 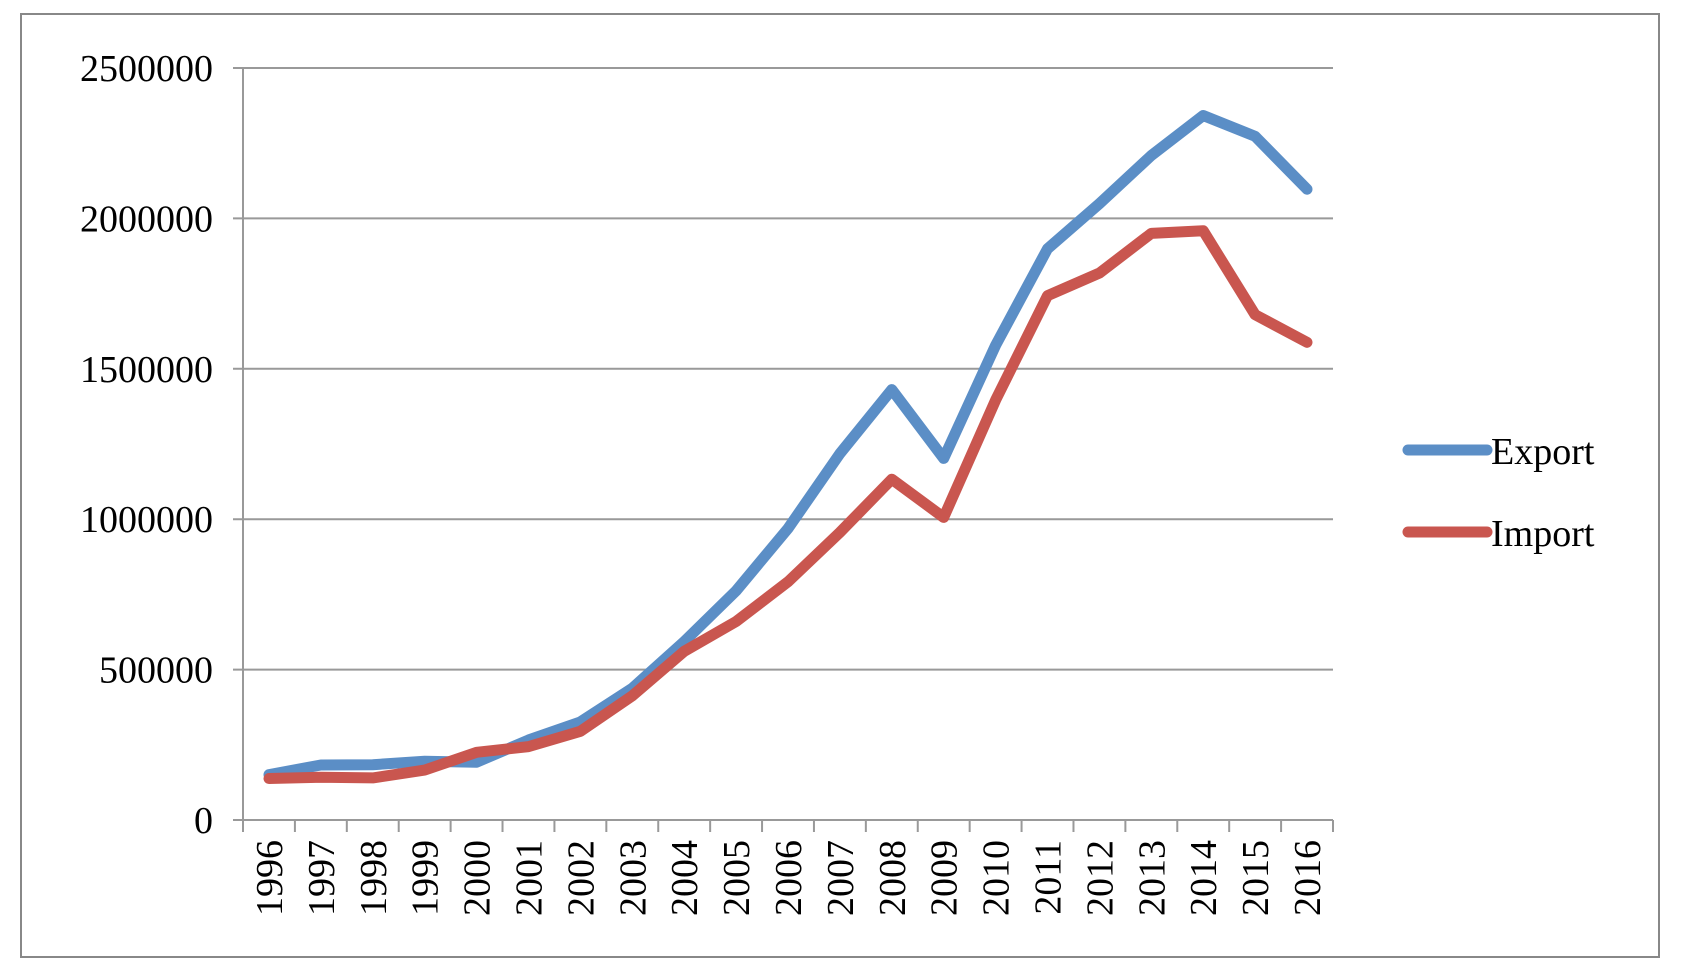 What do you see at coordinates (374, 878) in the screenshot?
I see `x-tick-label: 1998` at bounding box center [374, 878].